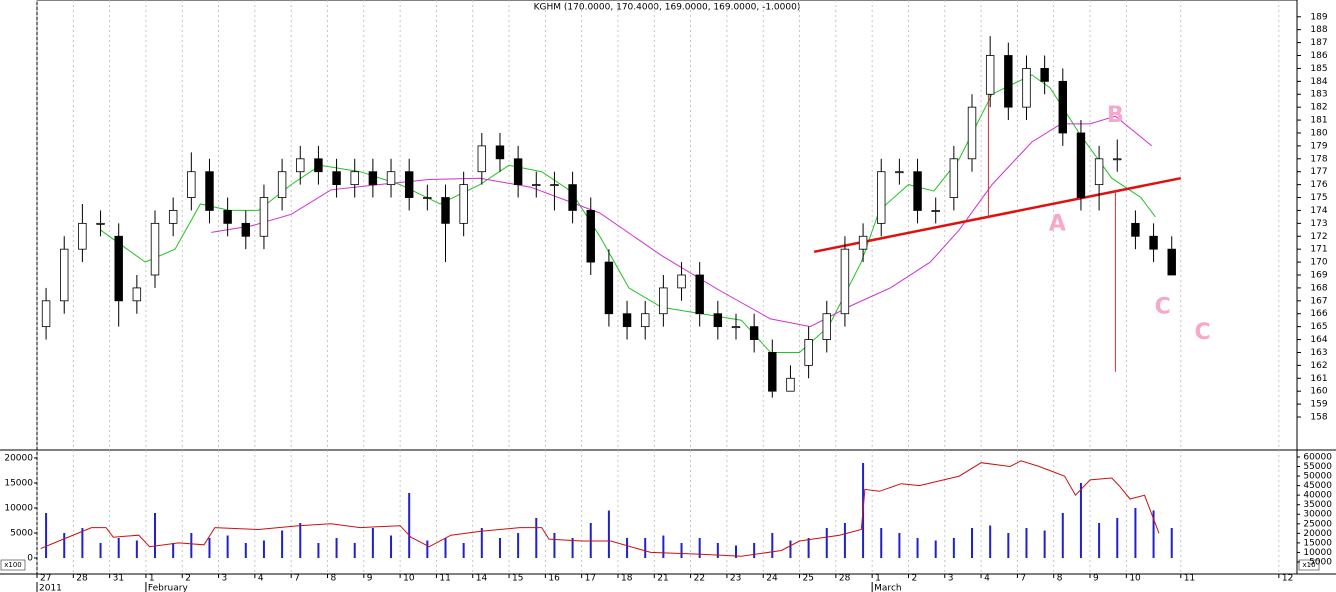 This screenshot has height=592, width=1336. Describe the element at coordinates (590, 579) in the screenshot. I see `x-tick-label: 17` at that location.